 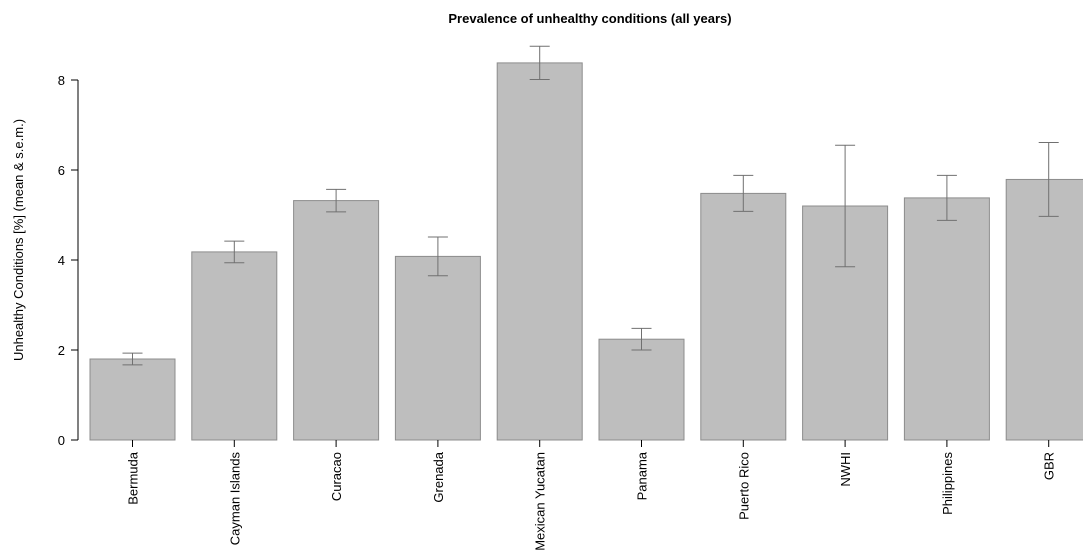 What do you see at coordinates (1049, 466) in the screenshot?
I see `x-tick-label: GBR` at bounding box center [1049, 466].